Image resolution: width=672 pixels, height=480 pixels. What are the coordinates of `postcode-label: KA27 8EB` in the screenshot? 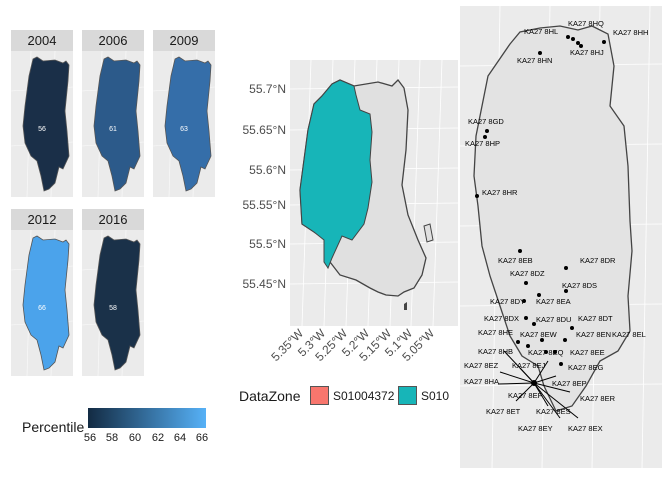 It's located at (515, 260).